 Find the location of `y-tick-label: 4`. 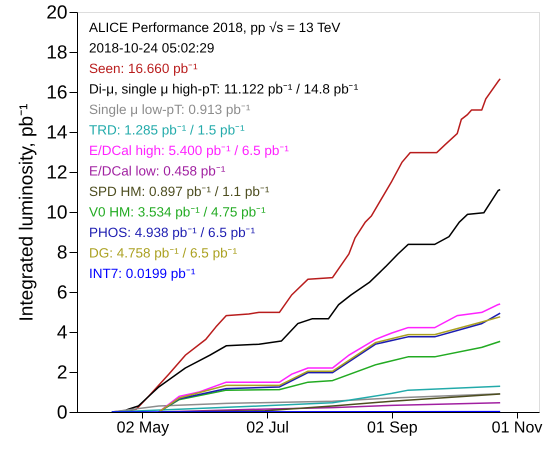

y-tick-label: 4 is located at coordinates (62, 333).